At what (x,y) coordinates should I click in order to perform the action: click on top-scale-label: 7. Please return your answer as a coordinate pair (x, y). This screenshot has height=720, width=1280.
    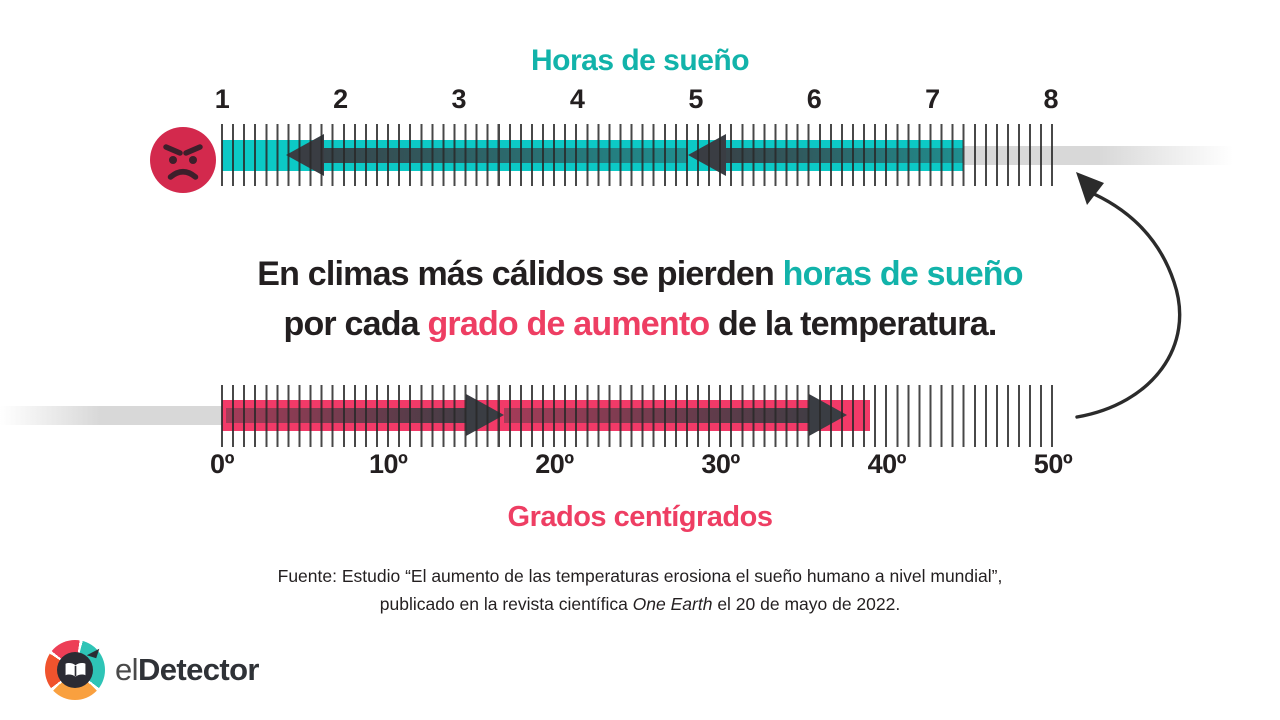
    Looking at the image, I should click on (932, 99).